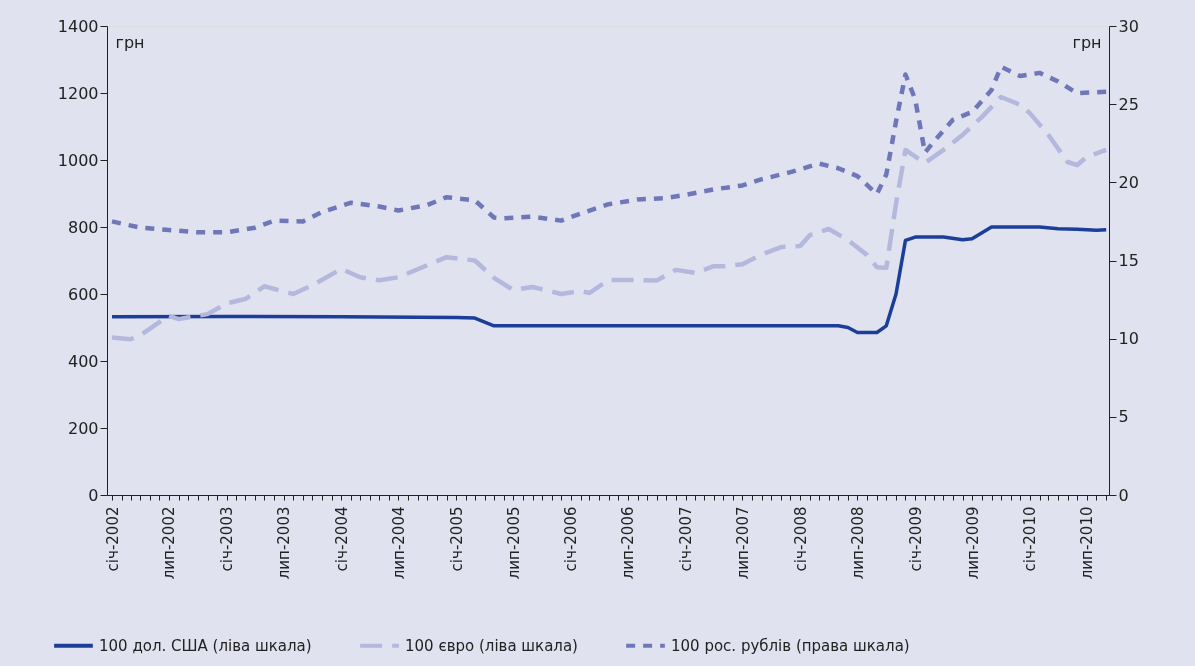 Image resolution: width=1195 pixels, height=666 pixels. What do you see at coordinates (1123, 495) in the screenshot?
I see `y2-tick-label: 0` at bounding box center [1123, 495].